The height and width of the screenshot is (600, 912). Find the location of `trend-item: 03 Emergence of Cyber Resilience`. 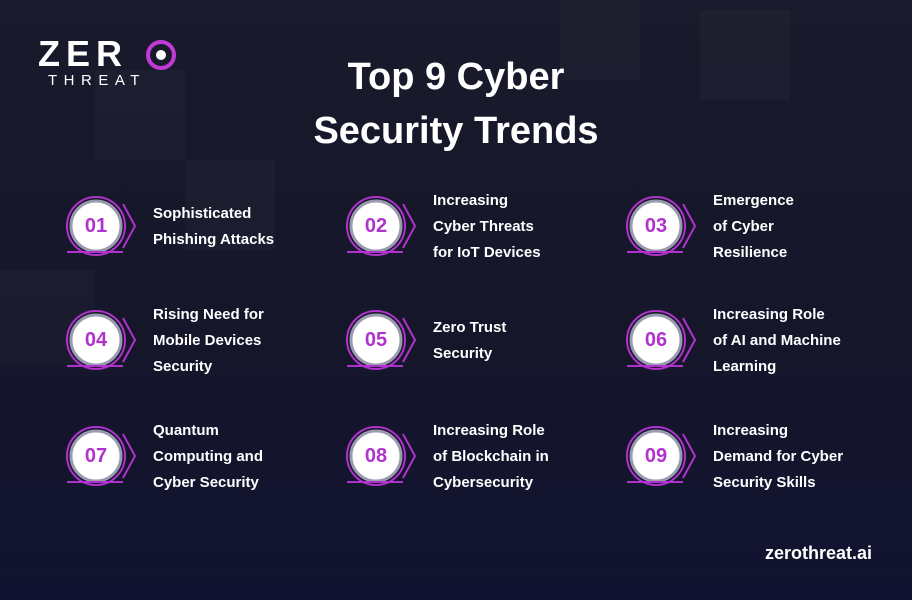

trend-item: 03 Emergence of Cyber Resilience is located at coordinates (760, 227).